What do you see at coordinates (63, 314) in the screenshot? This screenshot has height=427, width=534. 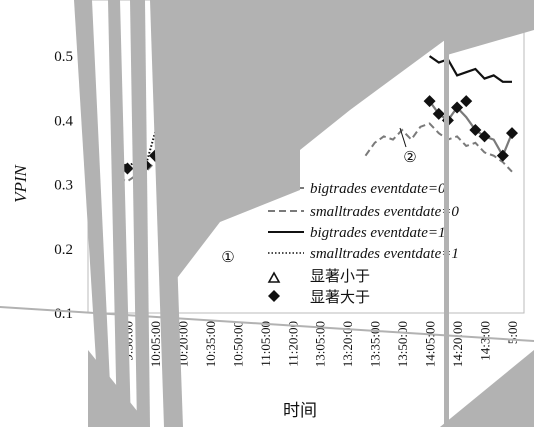 I see `y-tick-label: 0.1` at bounding box center [63, 314].